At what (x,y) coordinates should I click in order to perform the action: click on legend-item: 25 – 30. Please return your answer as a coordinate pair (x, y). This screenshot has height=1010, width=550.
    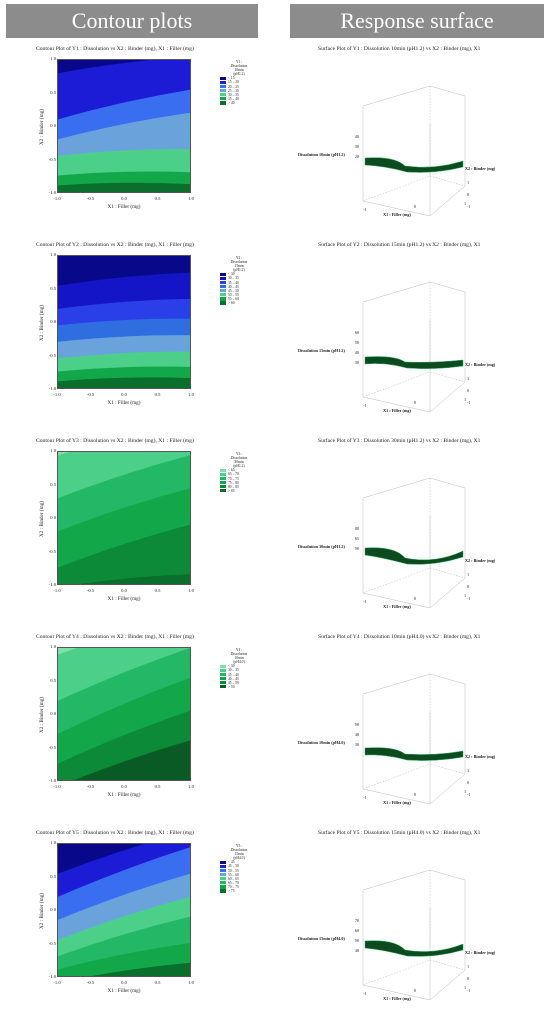
    Looking at the image, I should click on (239, 91).